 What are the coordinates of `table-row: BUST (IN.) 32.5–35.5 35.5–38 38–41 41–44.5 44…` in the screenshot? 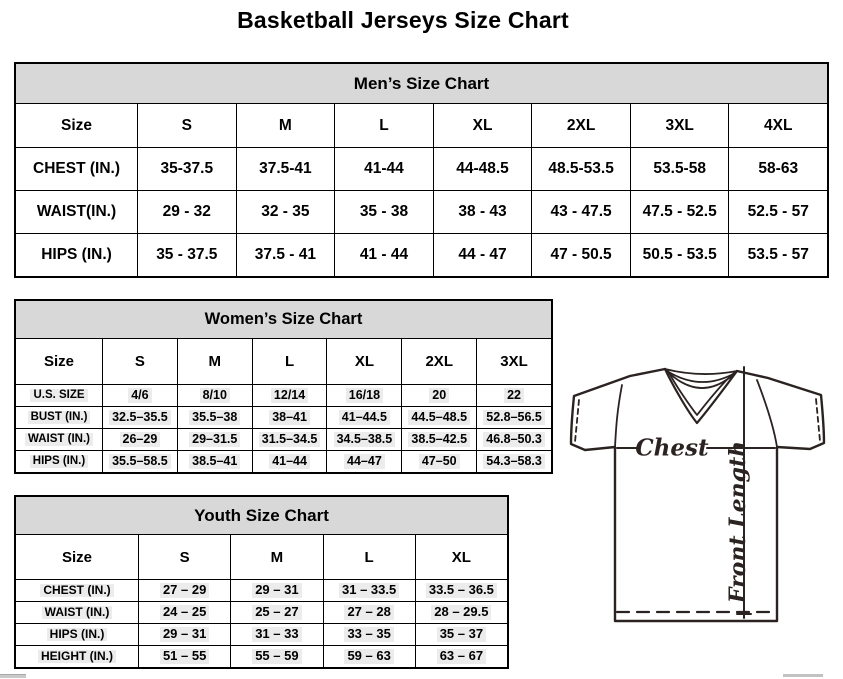 It's located at (283, 417).